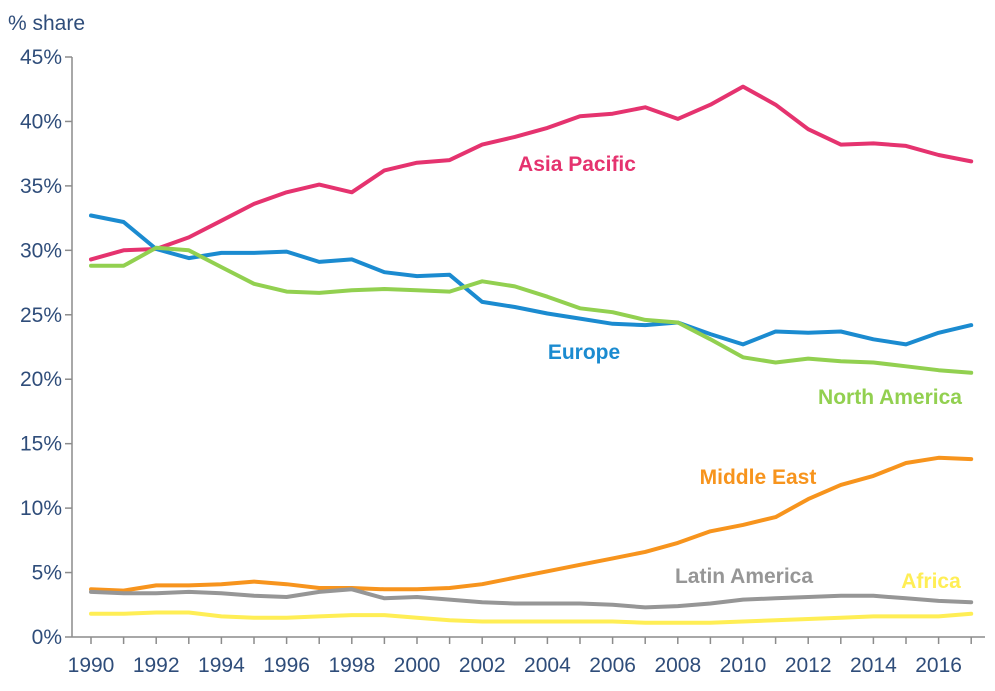  What do you see at coordinates (547, 665) in the screenshot?
I see `x-tick-label: 2004` at bounding box center [547, 665].